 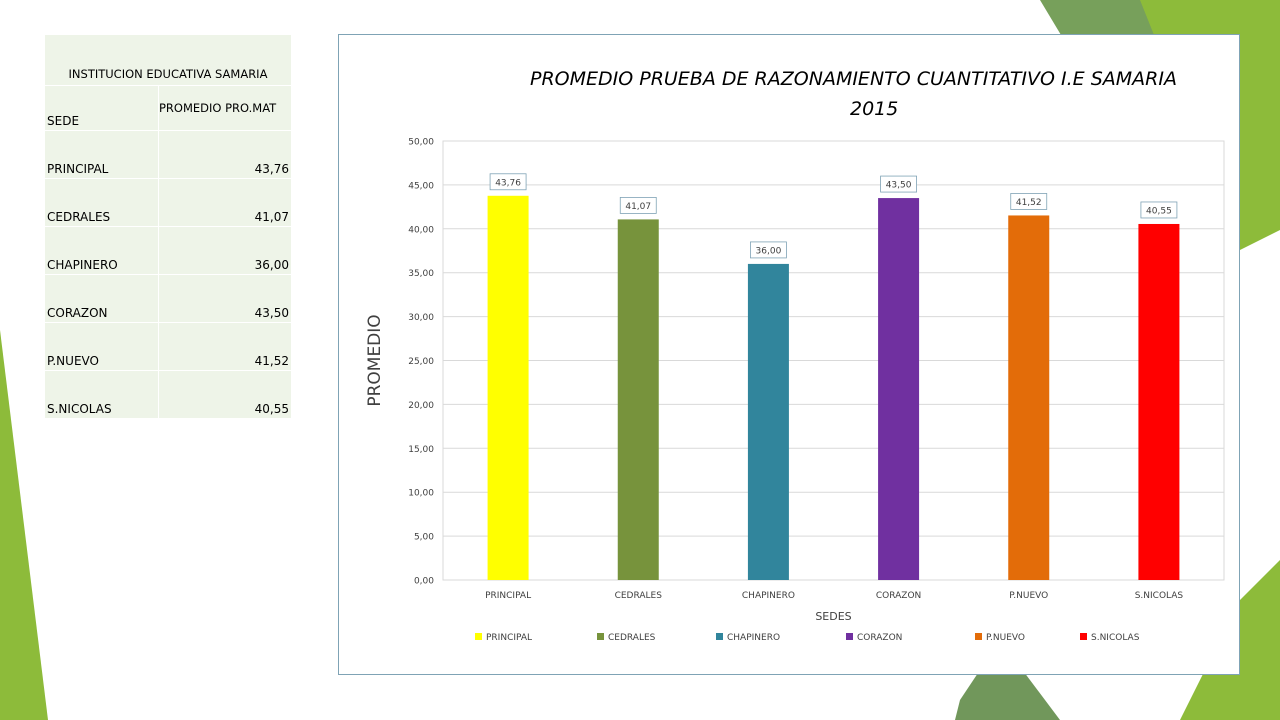 I want to click on table-row: CORAZON 43,50, so click(x=168, y=298).